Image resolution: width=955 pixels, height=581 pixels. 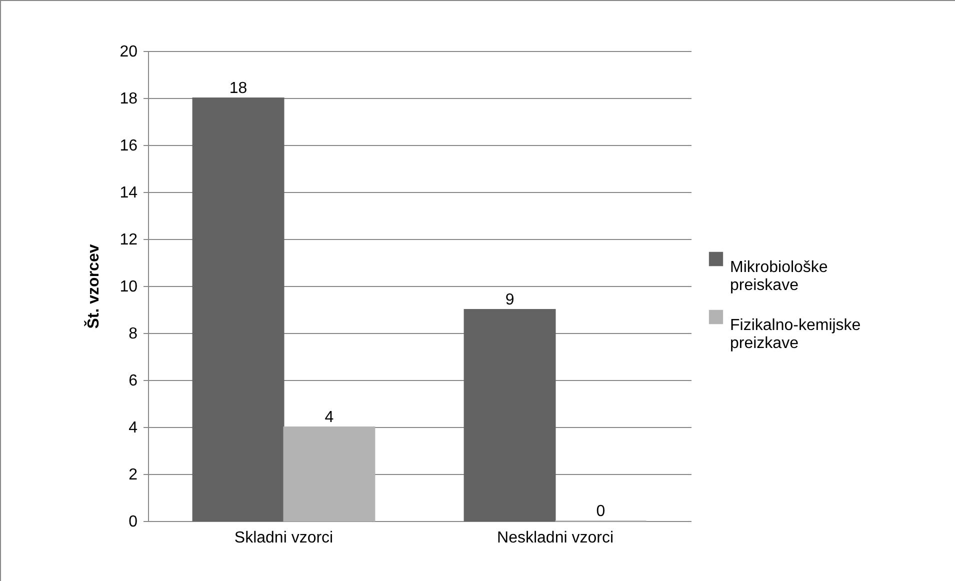 What do you see at coordinates (129, 287) in the screenshot?
I see `y-tick-label: 10` at bounding box center [129, 287].